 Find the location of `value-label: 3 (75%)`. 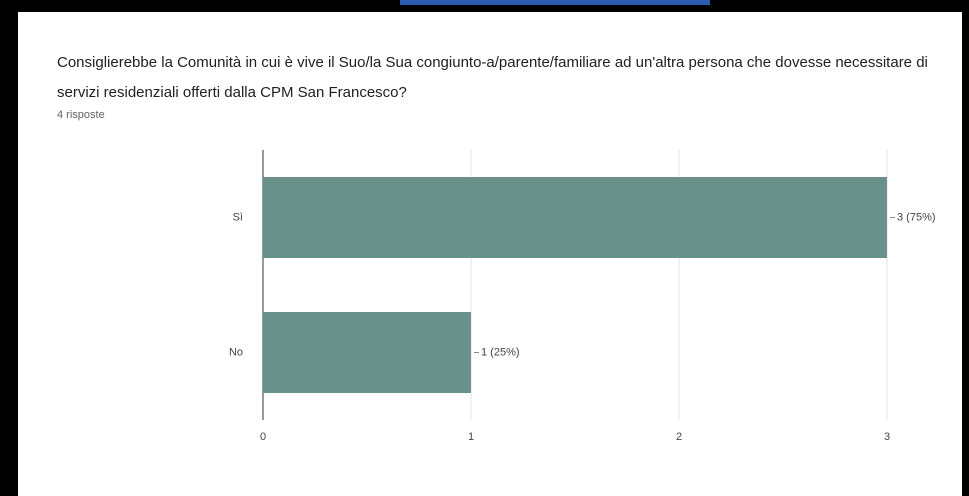

value-label: 3 (75%) is located at coordinates (916, 217).